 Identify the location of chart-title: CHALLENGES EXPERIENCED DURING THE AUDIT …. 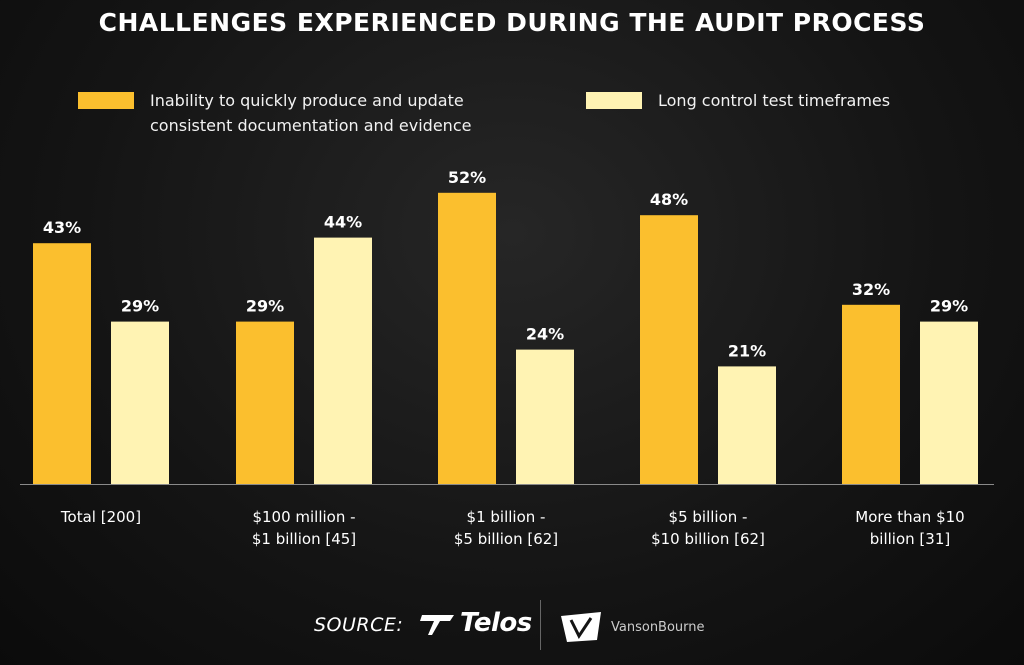
(512, 22).